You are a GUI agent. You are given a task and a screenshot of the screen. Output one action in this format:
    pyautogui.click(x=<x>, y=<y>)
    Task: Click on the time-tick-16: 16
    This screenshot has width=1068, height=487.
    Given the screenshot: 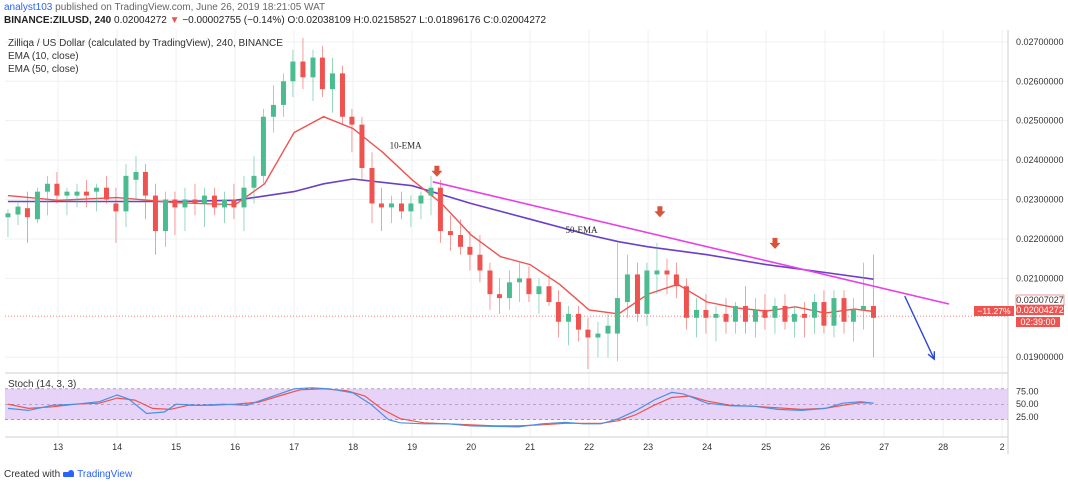 What is the action you would take?
    pyautogui.click(x=235, y=447)
    